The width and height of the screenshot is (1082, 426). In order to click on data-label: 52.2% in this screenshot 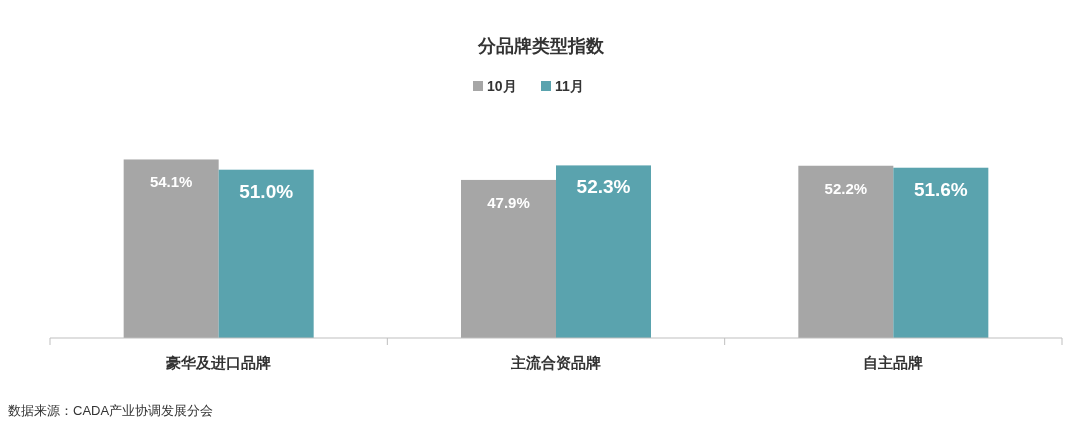, I will do `click(846, 188)`.